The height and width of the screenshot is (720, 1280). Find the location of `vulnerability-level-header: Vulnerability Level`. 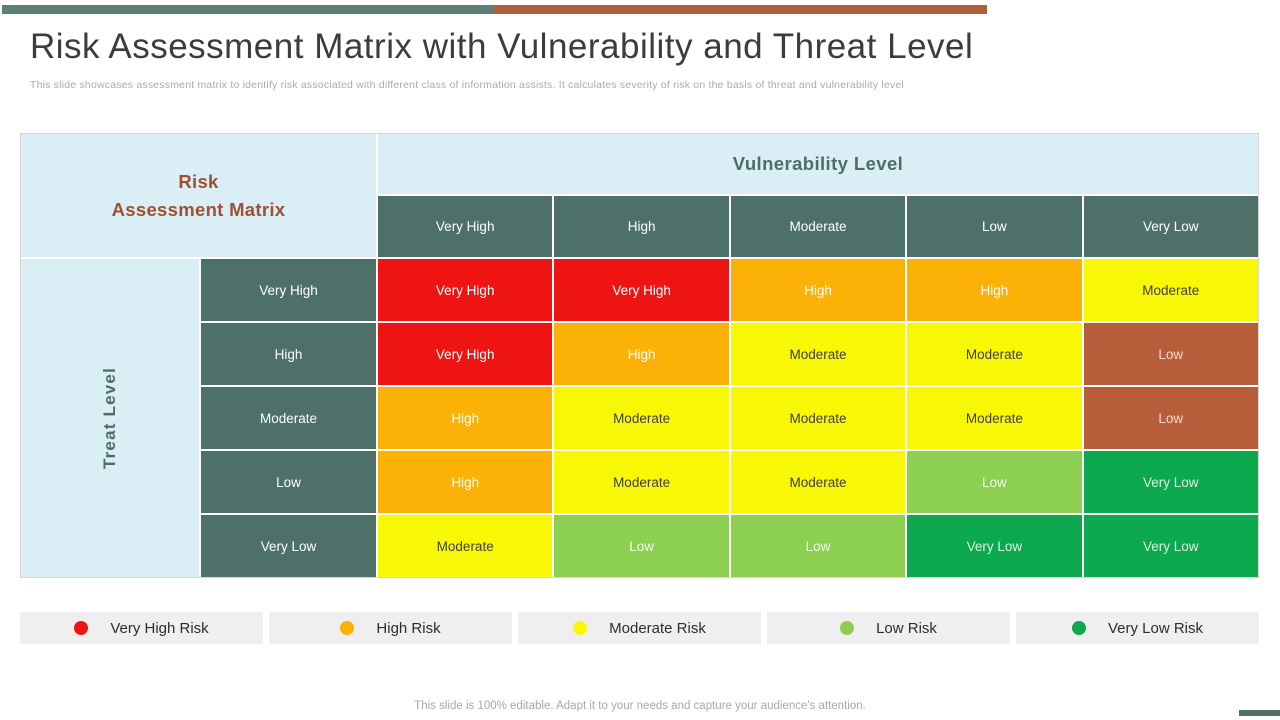

vulnerability-level-header: Vulnerability Level is located at coordinates (818, 164).